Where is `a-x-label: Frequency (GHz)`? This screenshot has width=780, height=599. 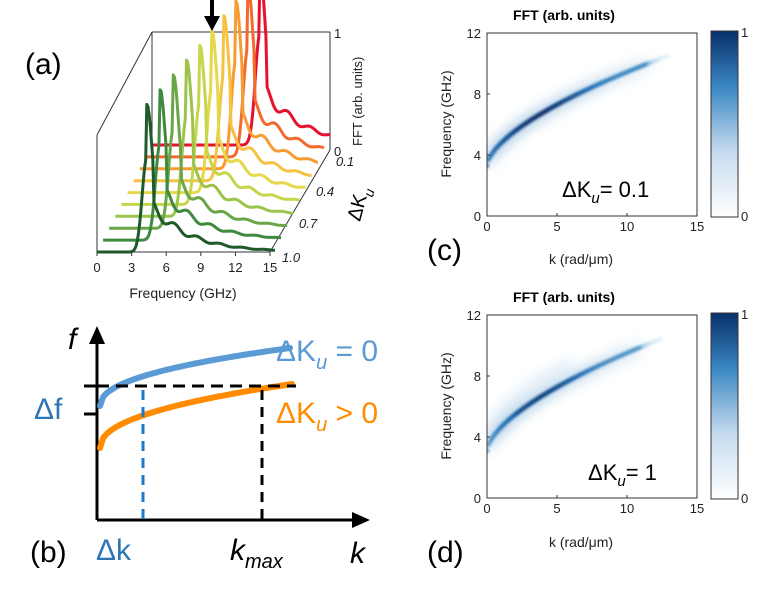
a-x-label: Frequency (GHz) is located at coordinates (182, 293).